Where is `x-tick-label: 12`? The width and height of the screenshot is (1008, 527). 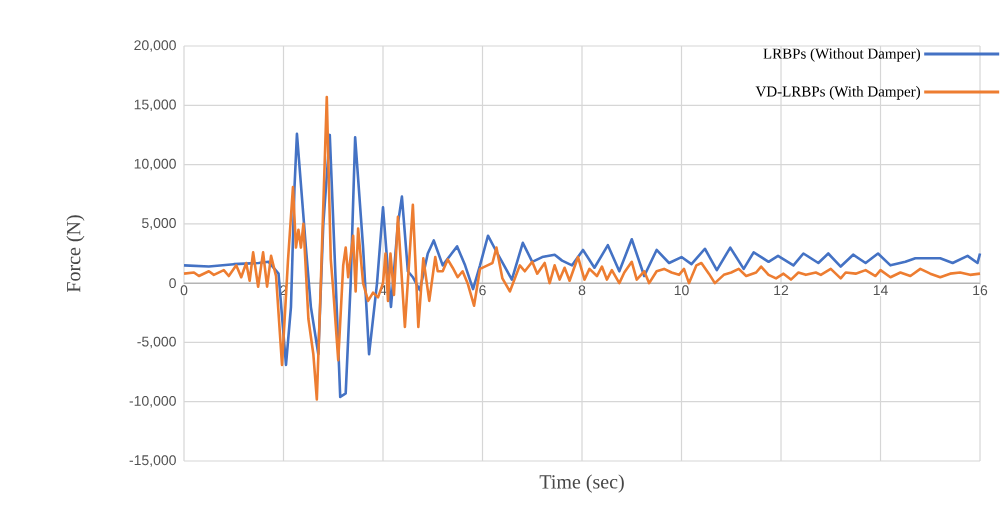
x-tick-label: 12 is located at coordinates (781, 290).